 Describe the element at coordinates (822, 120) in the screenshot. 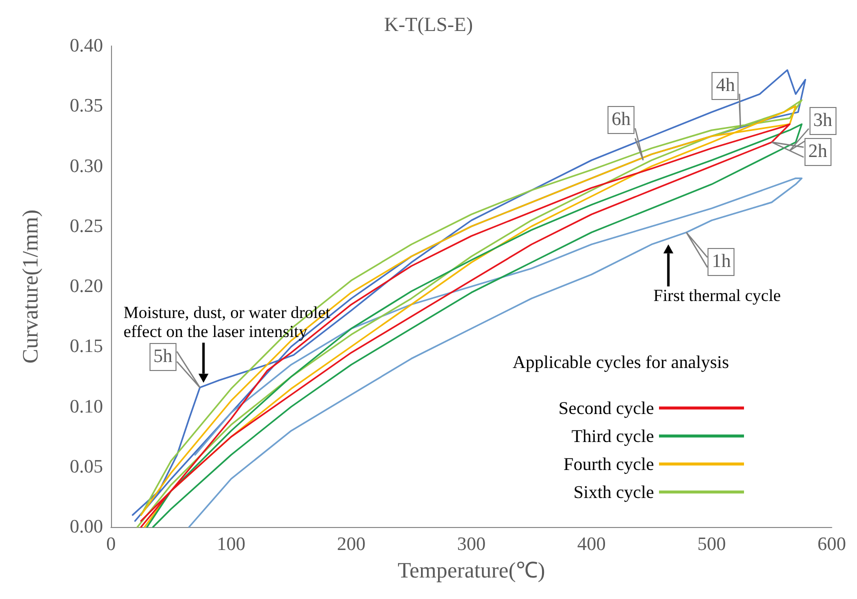

I see `annotation: 3h` at that location.